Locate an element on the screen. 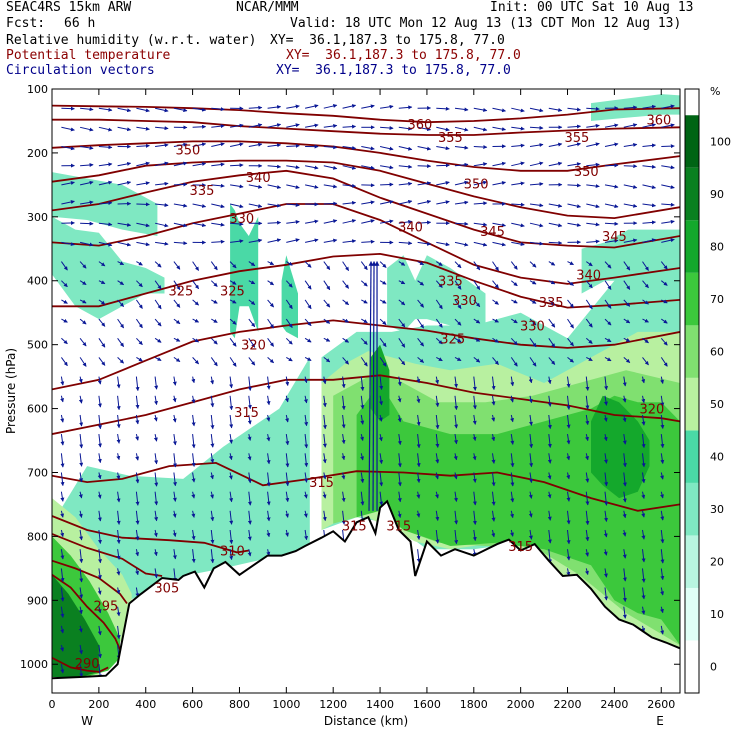 The image size is (740, 740). colorbar-tick-label: 80 is located at coordinates (717, 247).